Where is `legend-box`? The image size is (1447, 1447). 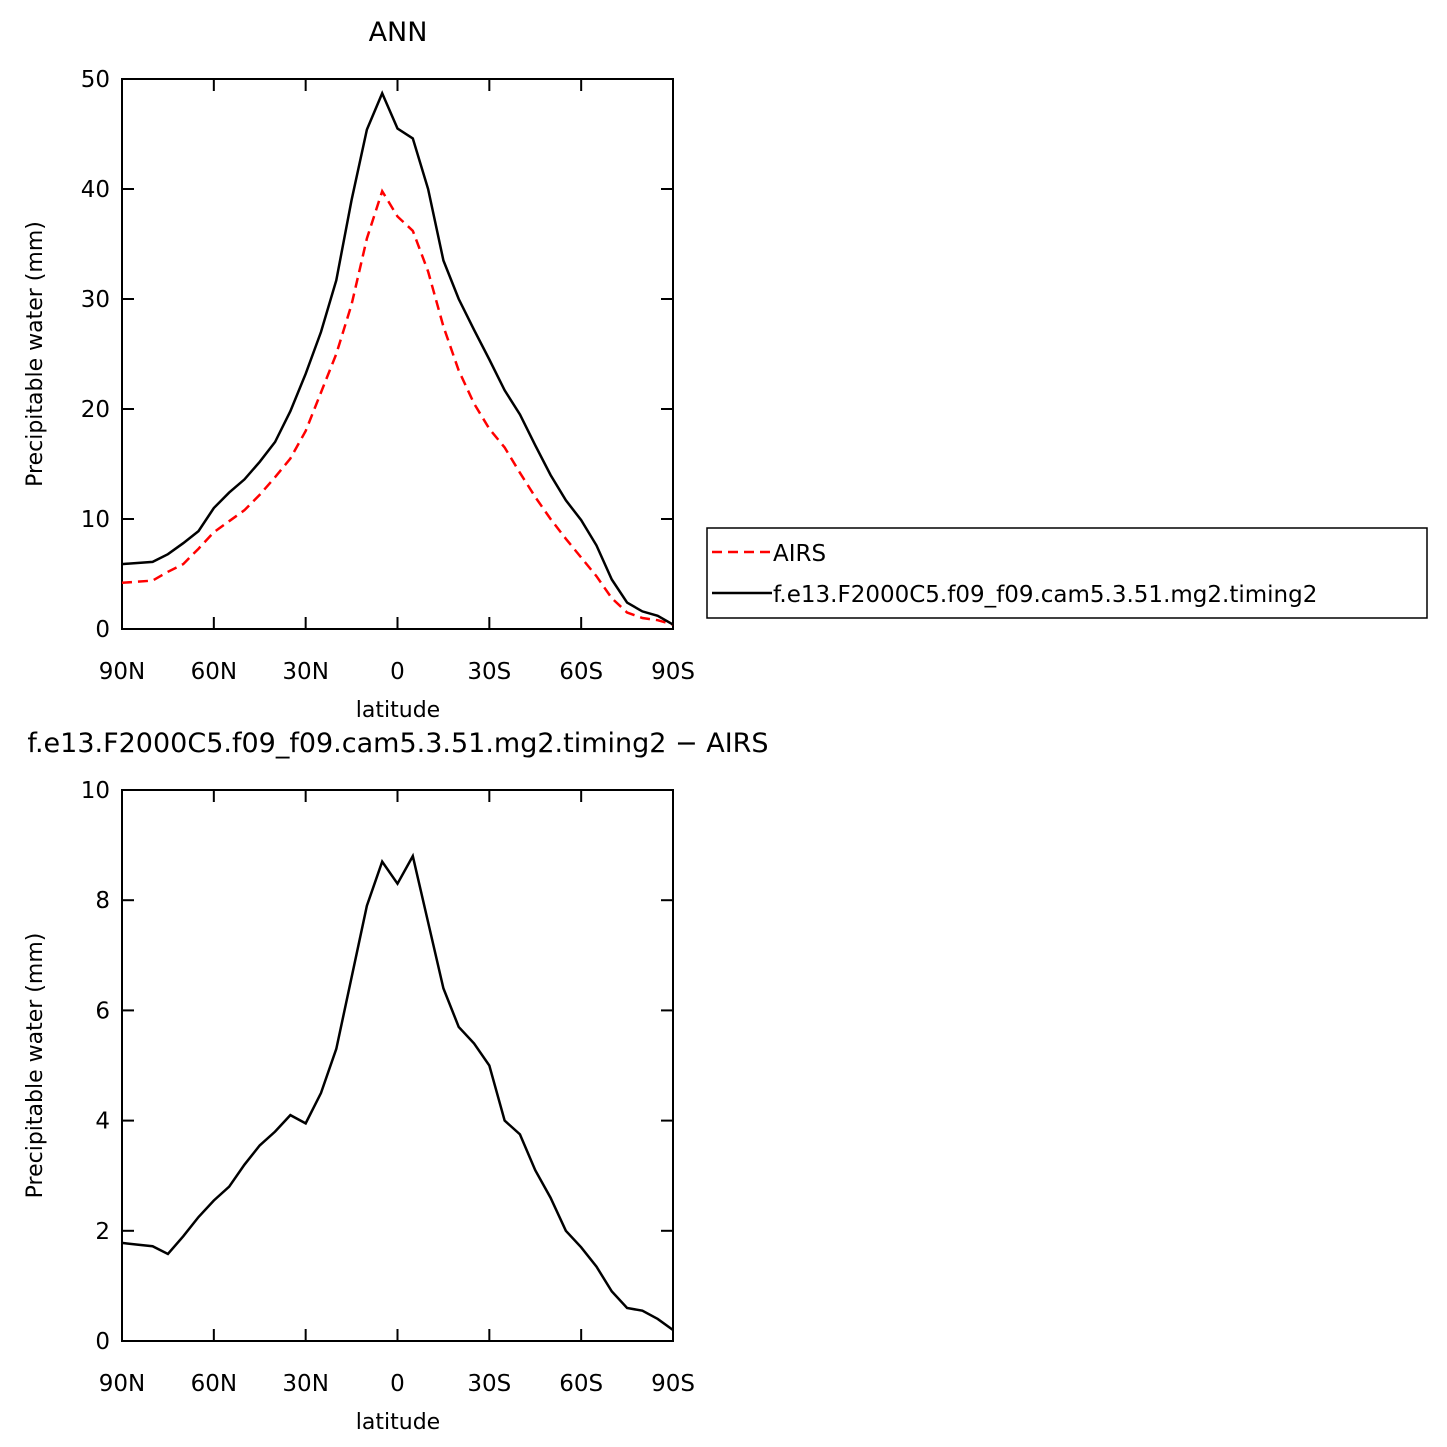 legend-box is located at coordinates (1067, 573).